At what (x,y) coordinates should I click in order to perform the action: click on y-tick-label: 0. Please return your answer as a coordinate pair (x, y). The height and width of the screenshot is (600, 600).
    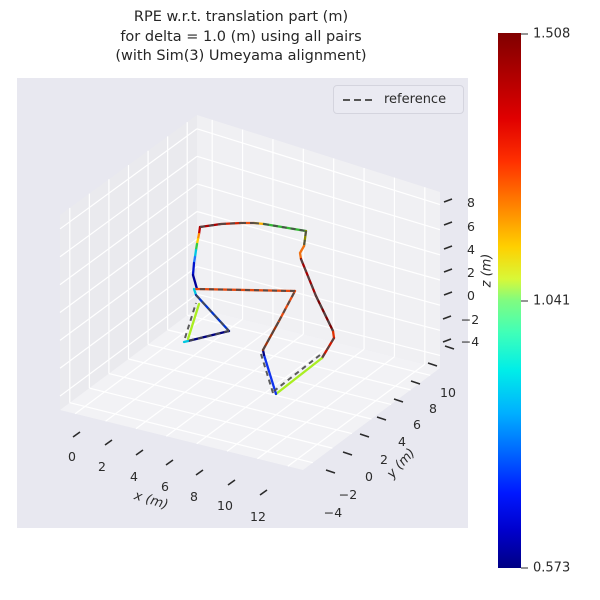
    Looking at the image, I should click on (369, 476).